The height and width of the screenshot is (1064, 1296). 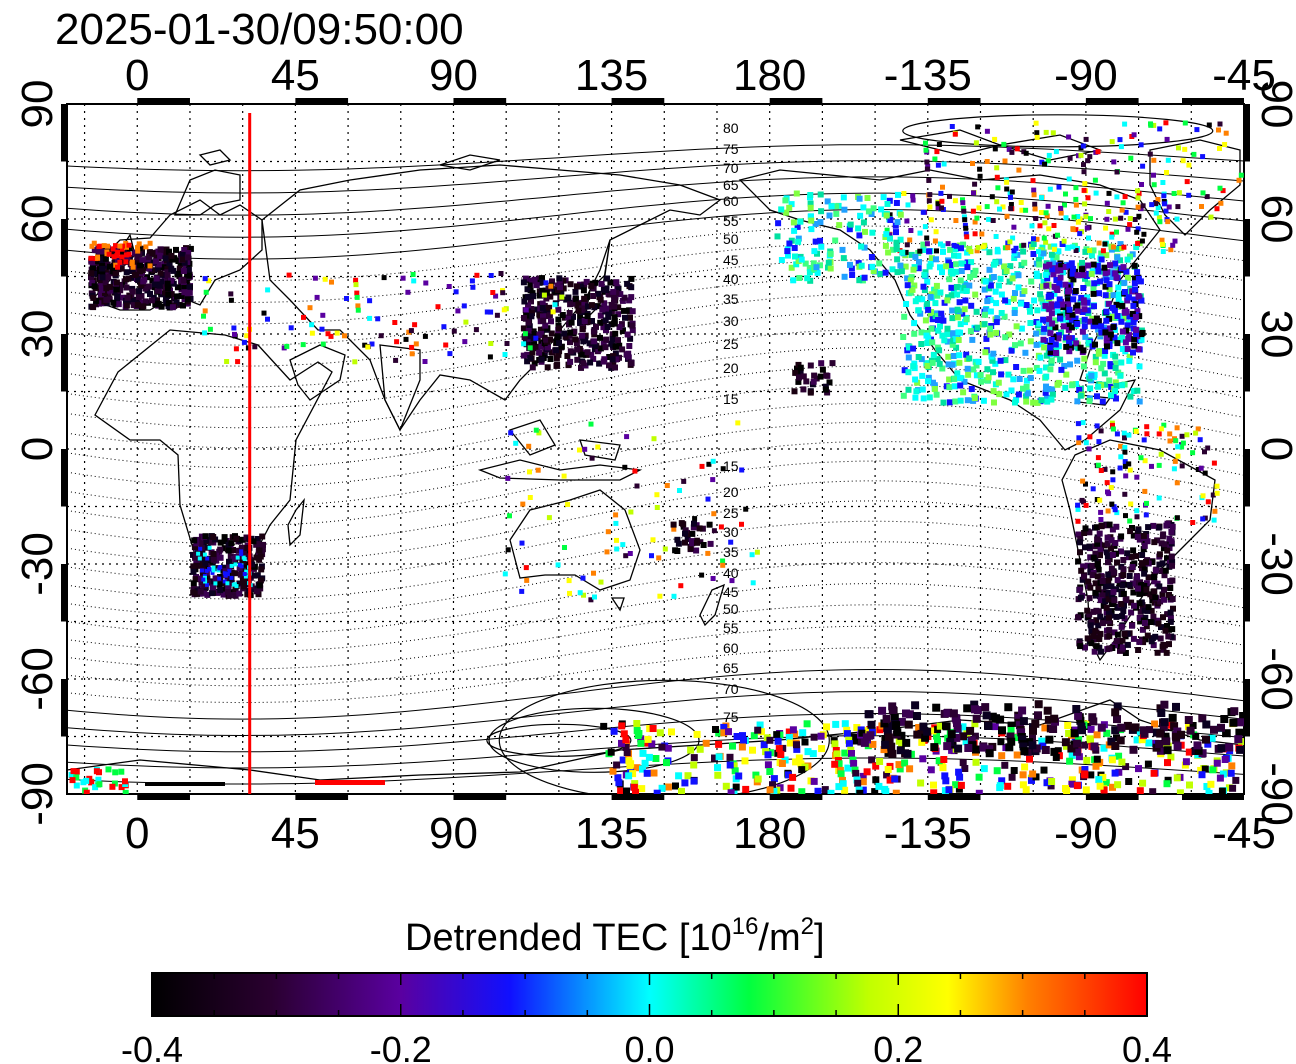 I want to click on latitude-contour, so click(x=655, y=330).